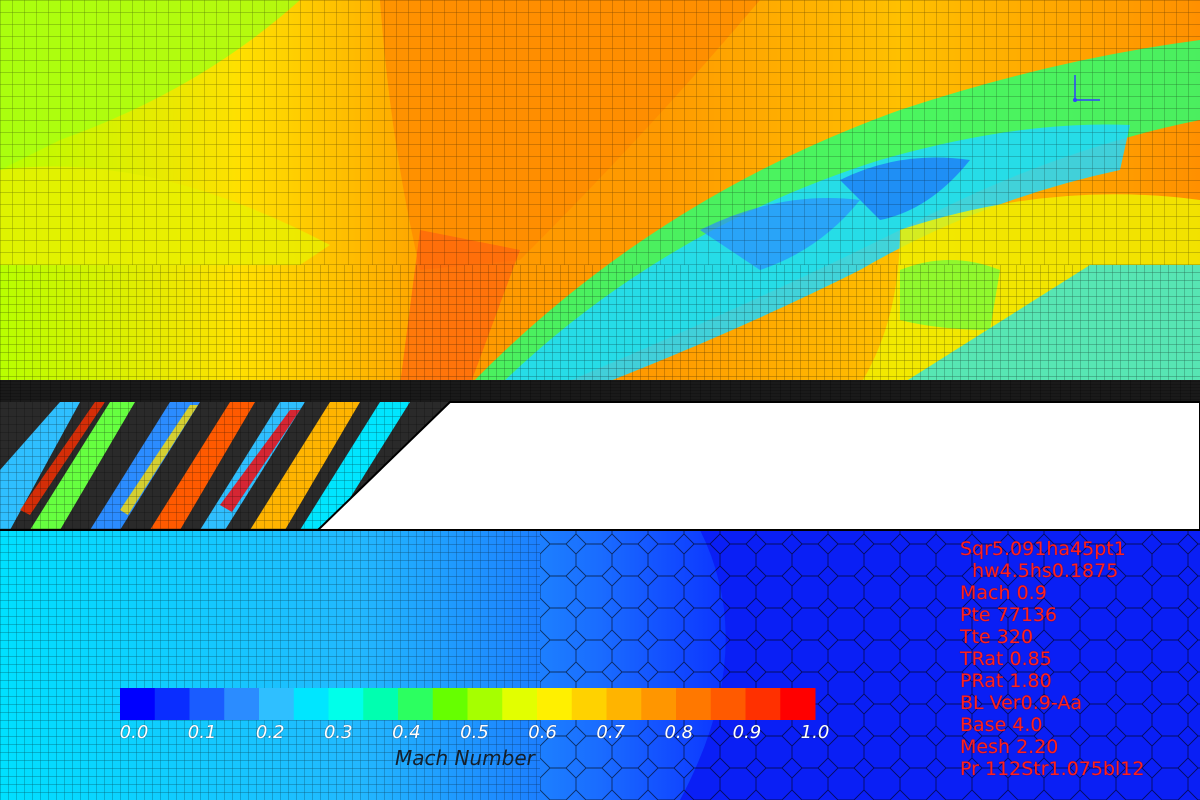 This screenshot has height=800, width=1200. Describe the element at coordinates (1009, 615) in the screenshot. I see `parameter-line: Pte 77136` at that location.